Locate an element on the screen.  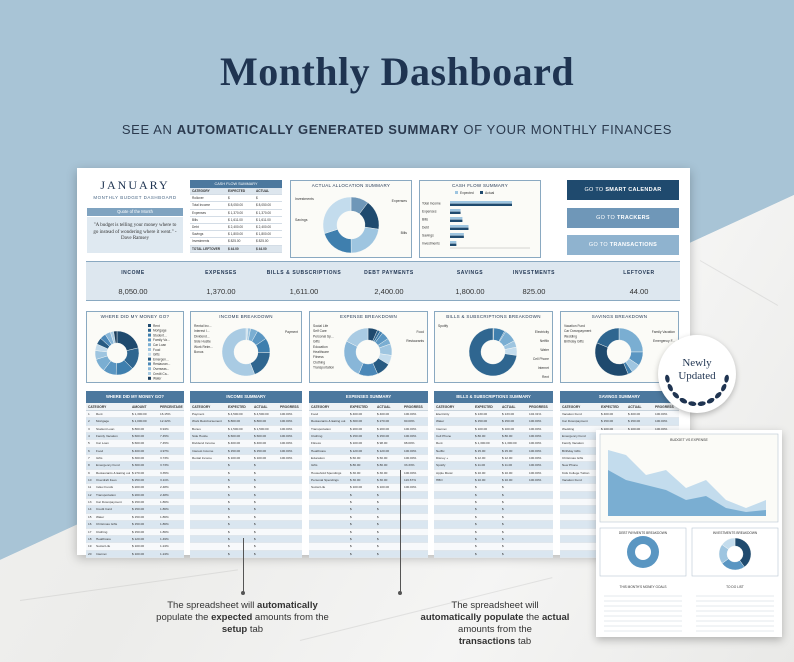
money-cell: $ 120.00 is located at coordinates (138, 538).